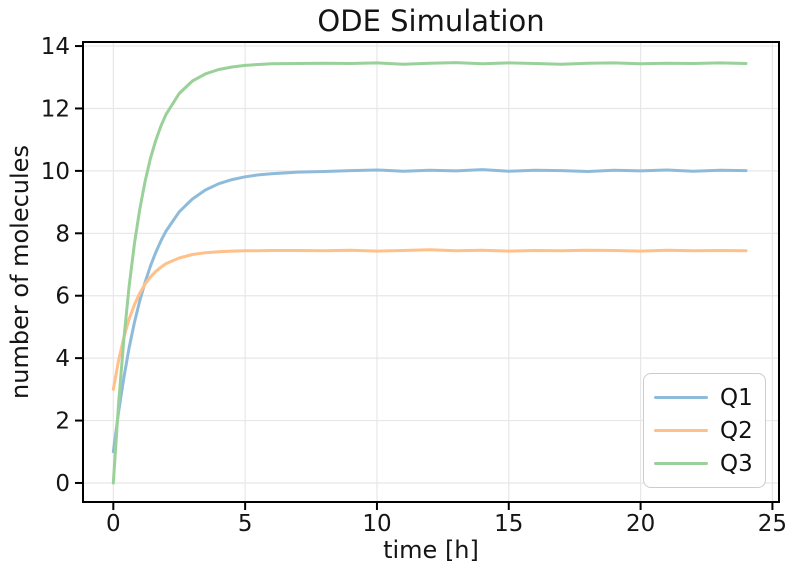 The height and width of the screenshot is (576, 799). Describe the element at coordinates (20, 272) in the screenshot. I see `y-axis-label: number of molecules` at that location.